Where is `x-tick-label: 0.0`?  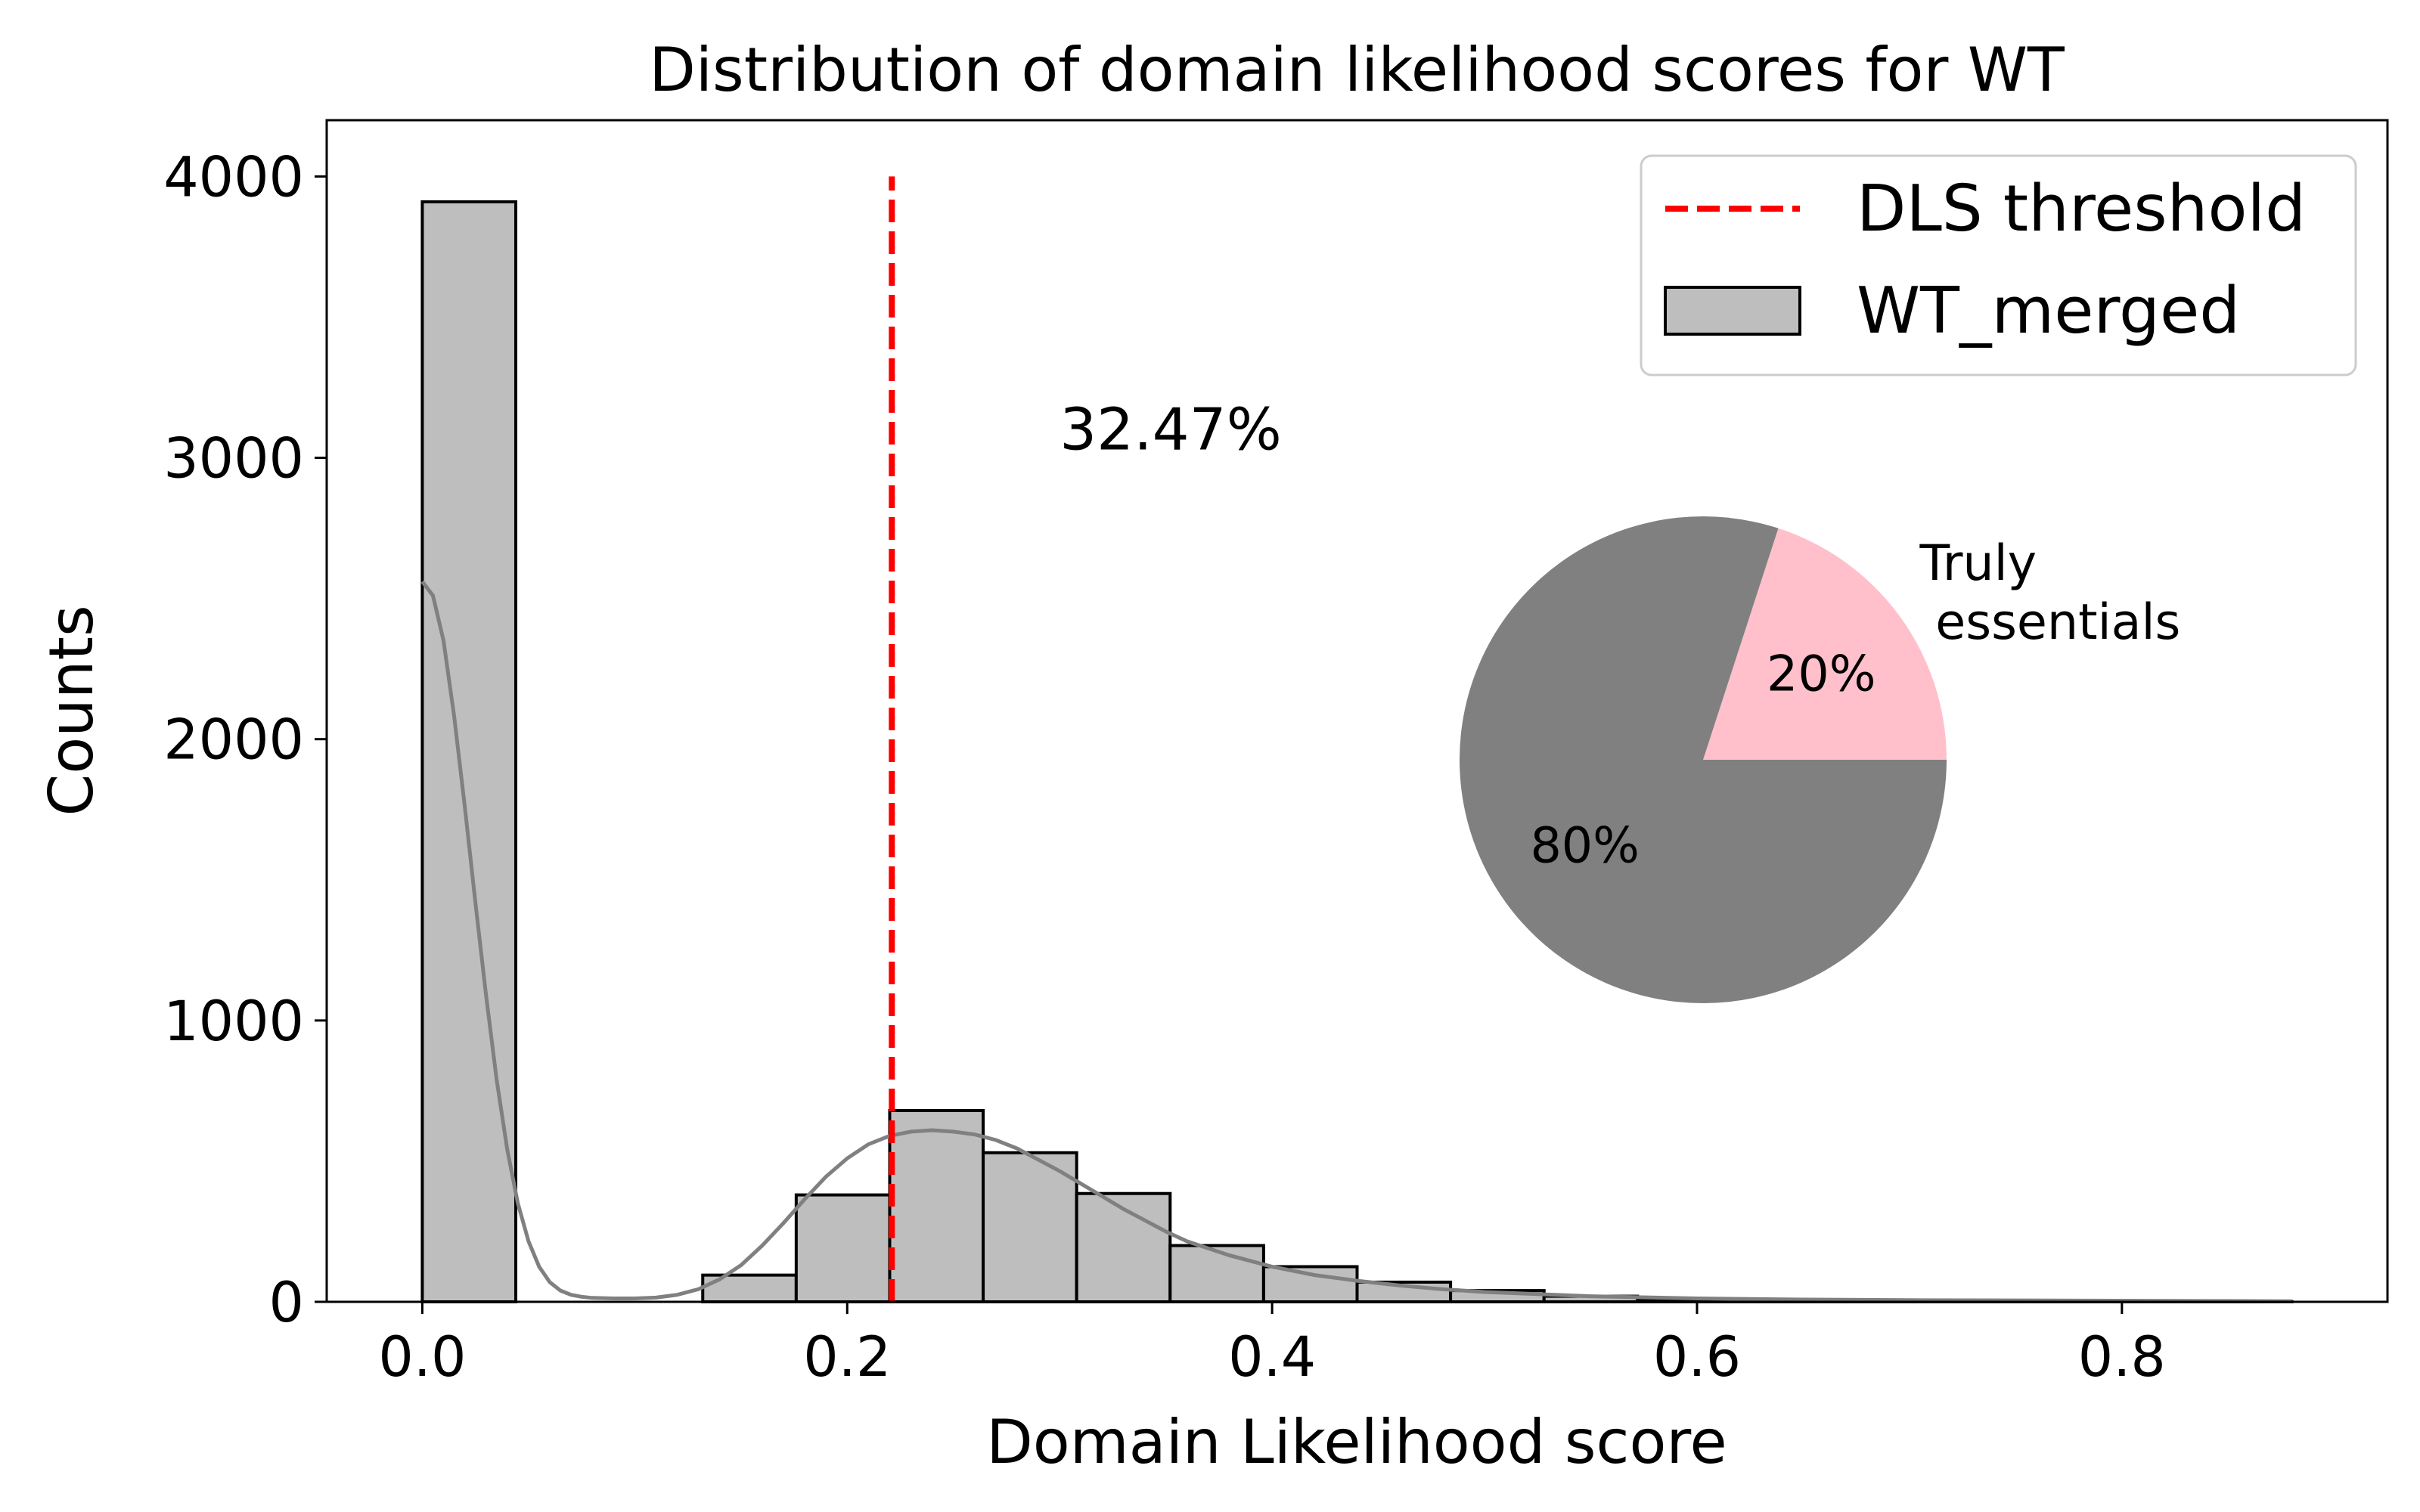
x-tick-label: 0.0 is located at coordinates (422, 1357).